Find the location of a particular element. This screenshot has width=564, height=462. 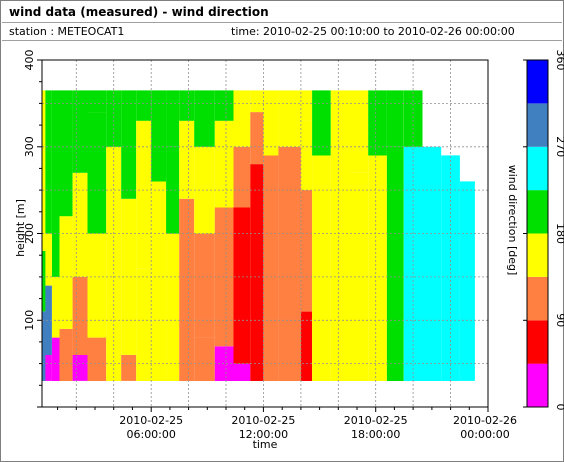

colorbar-tick-label: 180 is located at coordinates (559, 233).